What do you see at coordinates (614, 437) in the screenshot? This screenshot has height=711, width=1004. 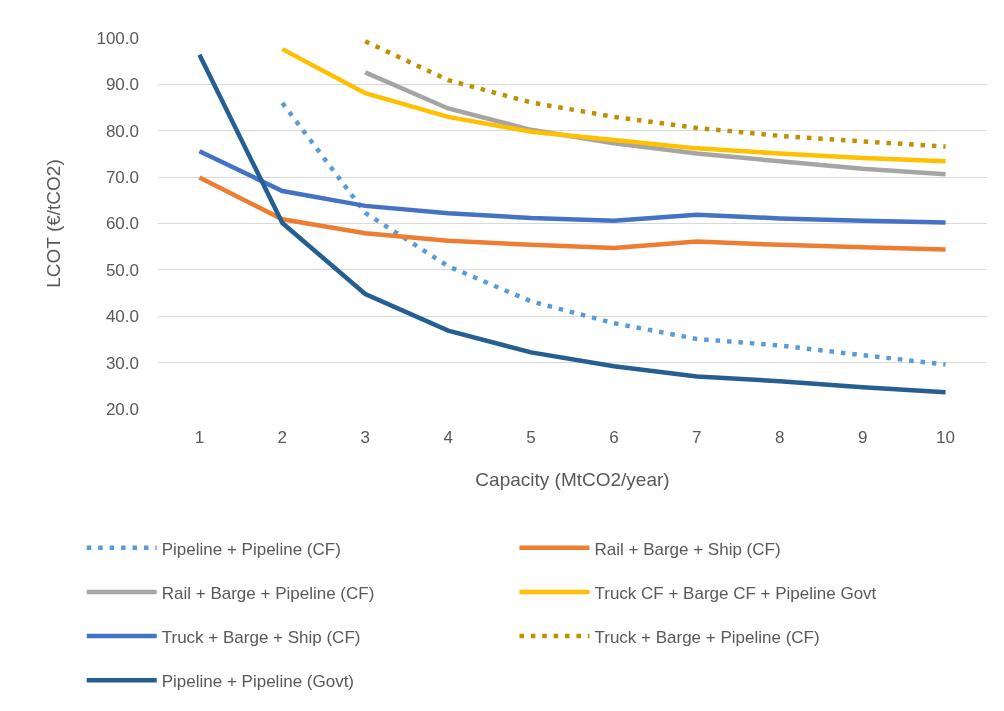 I see `x-tick-label: 6` at bounding box center [614, 437].